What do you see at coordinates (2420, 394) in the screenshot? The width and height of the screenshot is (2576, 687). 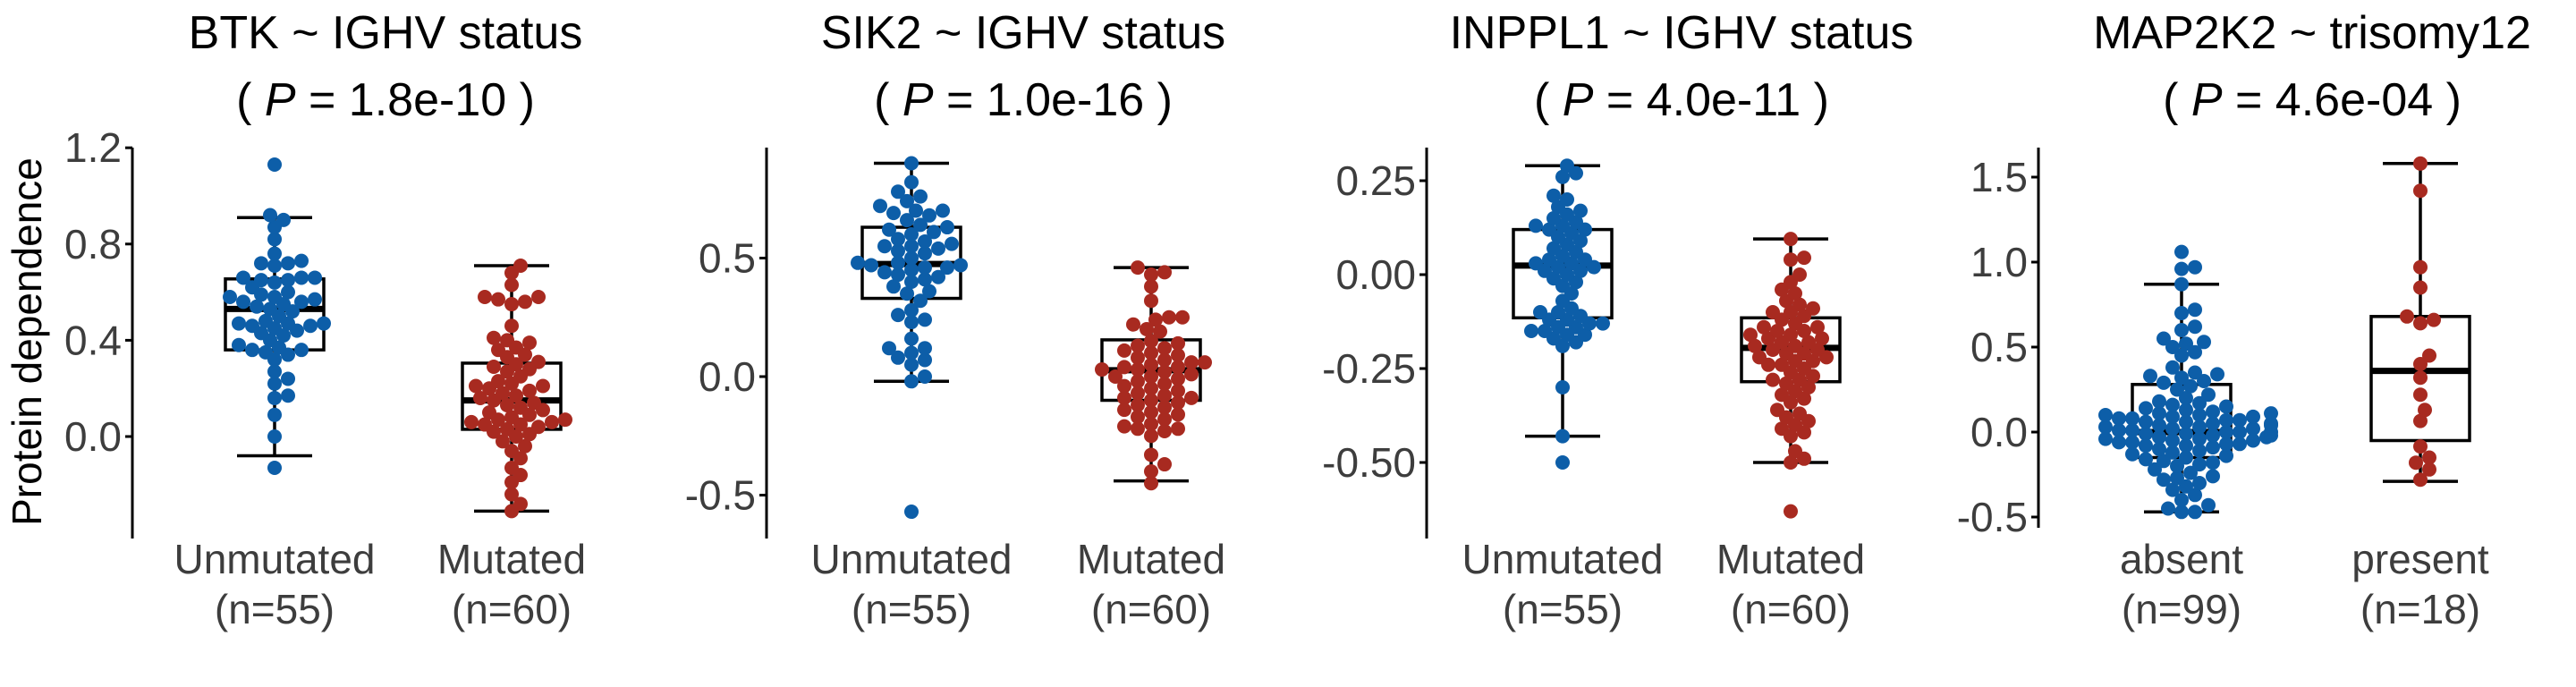 I see `group-present: present(n=18)` at bounding box center [2420, 394].